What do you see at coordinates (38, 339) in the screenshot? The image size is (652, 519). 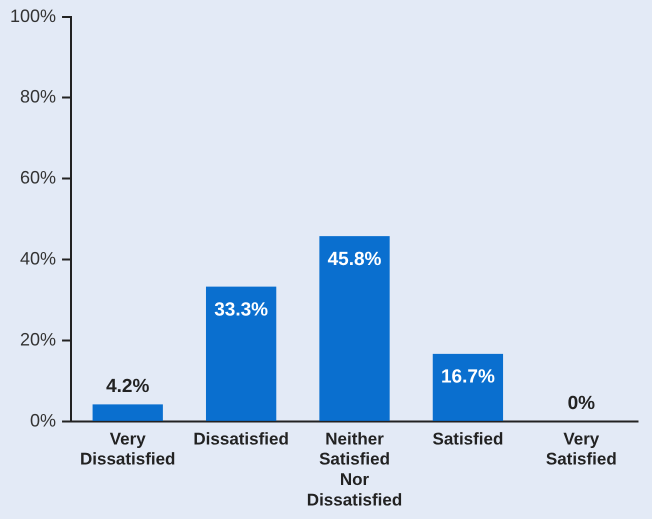 I see `y-tick-label: 20%` at bounding box center [38, 339].